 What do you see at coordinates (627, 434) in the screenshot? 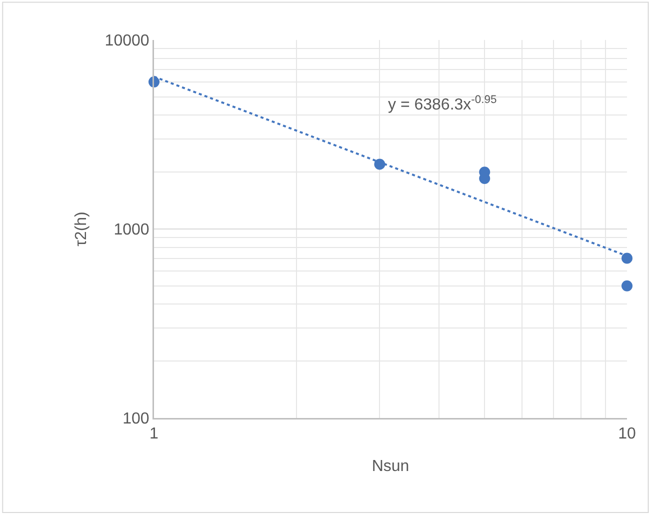
I see `x-tick-label: 10` at bounding box center [627, 434].